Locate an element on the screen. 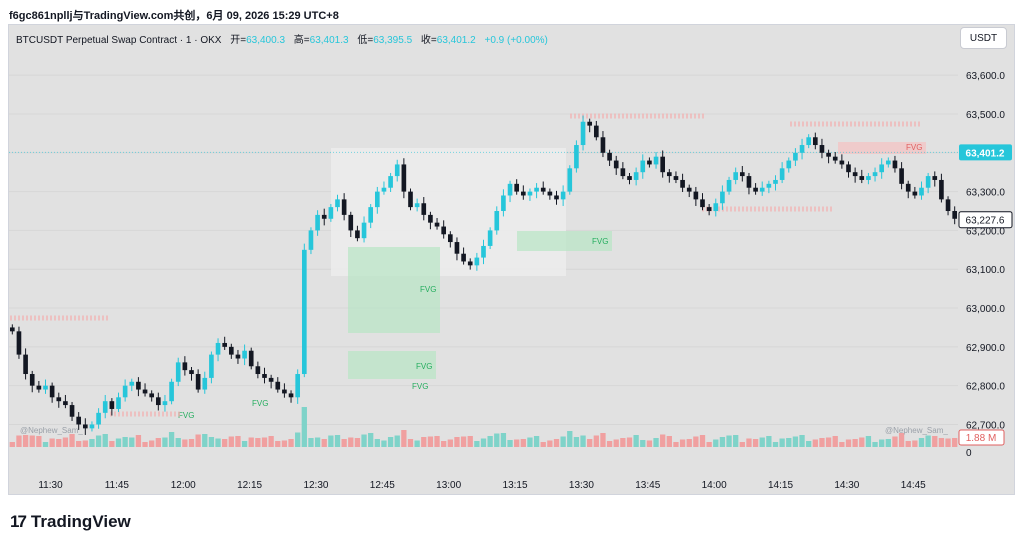 This screenshot has height=548, width=1024. fvg-zone is located at coordinates (394, 290).